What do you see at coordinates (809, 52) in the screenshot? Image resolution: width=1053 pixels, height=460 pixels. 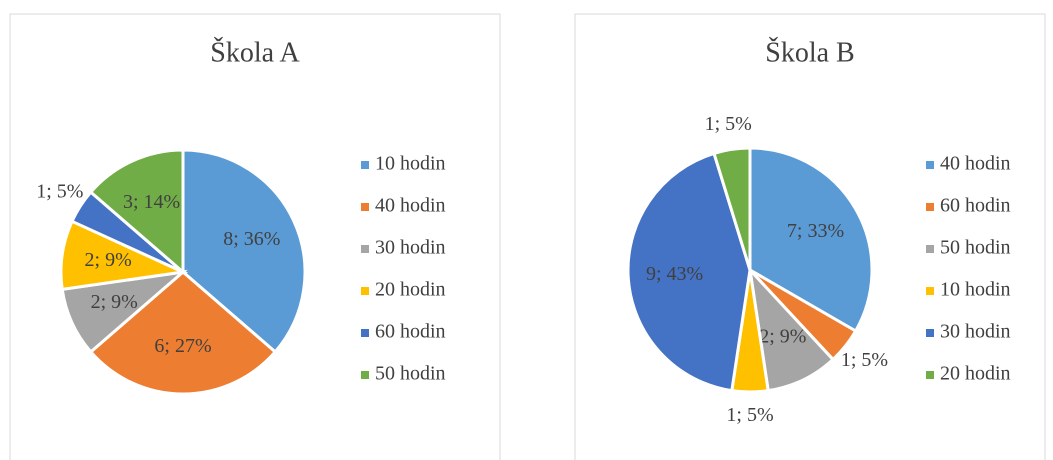 I see `chart-title: Škola B` at bounding box center [809, 52].